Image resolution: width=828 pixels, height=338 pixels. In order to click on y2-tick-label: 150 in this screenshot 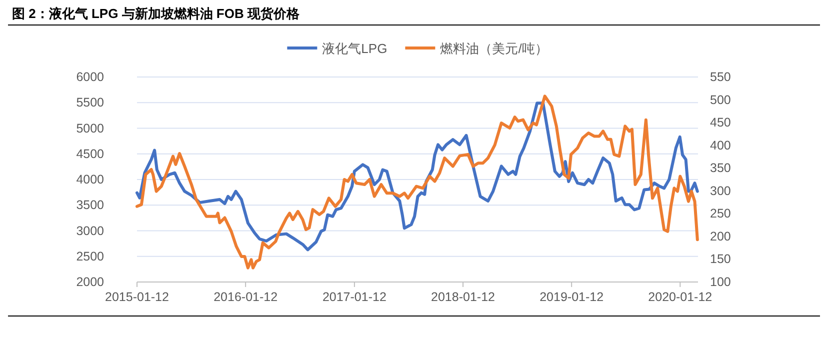, I will do `click(720, 259)`.